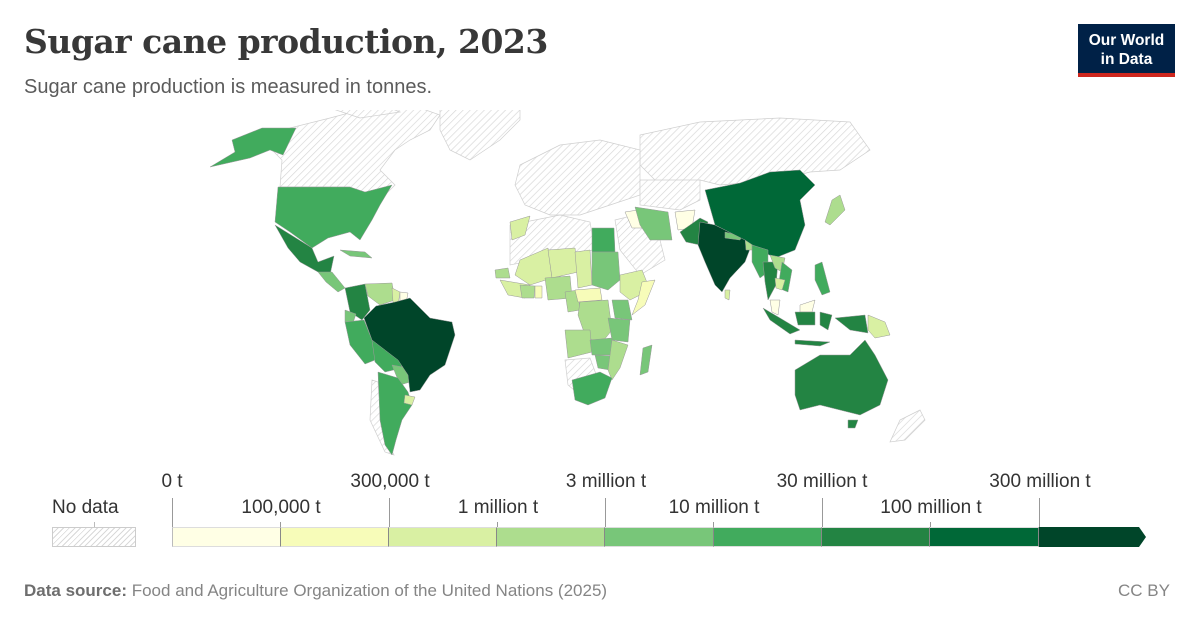  Describe the element at coordinates (356, 254) in the screenshot. I see `region-cuba` at that location.